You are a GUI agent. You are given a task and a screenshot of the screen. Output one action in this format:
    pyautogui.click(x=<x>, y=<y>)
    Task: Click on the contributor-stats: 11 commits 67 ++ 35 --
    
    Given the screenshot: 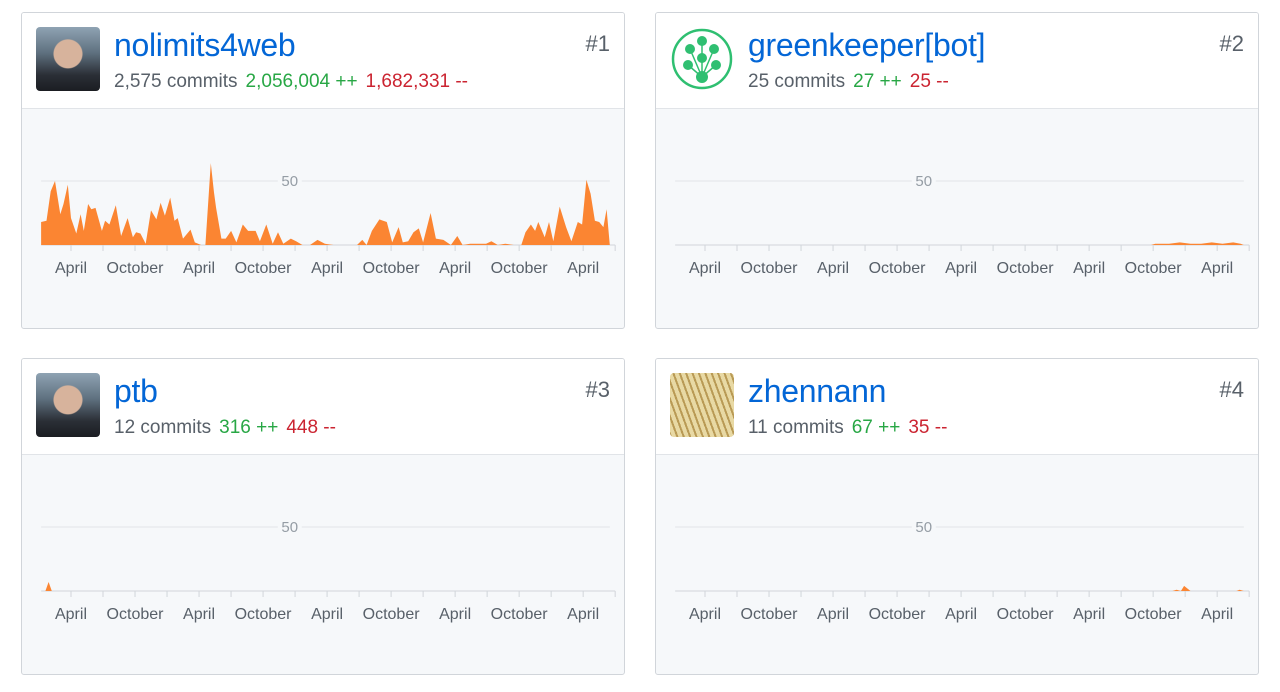 What is the action you would take?
    pyautogui.click(x=847, y=428)
    